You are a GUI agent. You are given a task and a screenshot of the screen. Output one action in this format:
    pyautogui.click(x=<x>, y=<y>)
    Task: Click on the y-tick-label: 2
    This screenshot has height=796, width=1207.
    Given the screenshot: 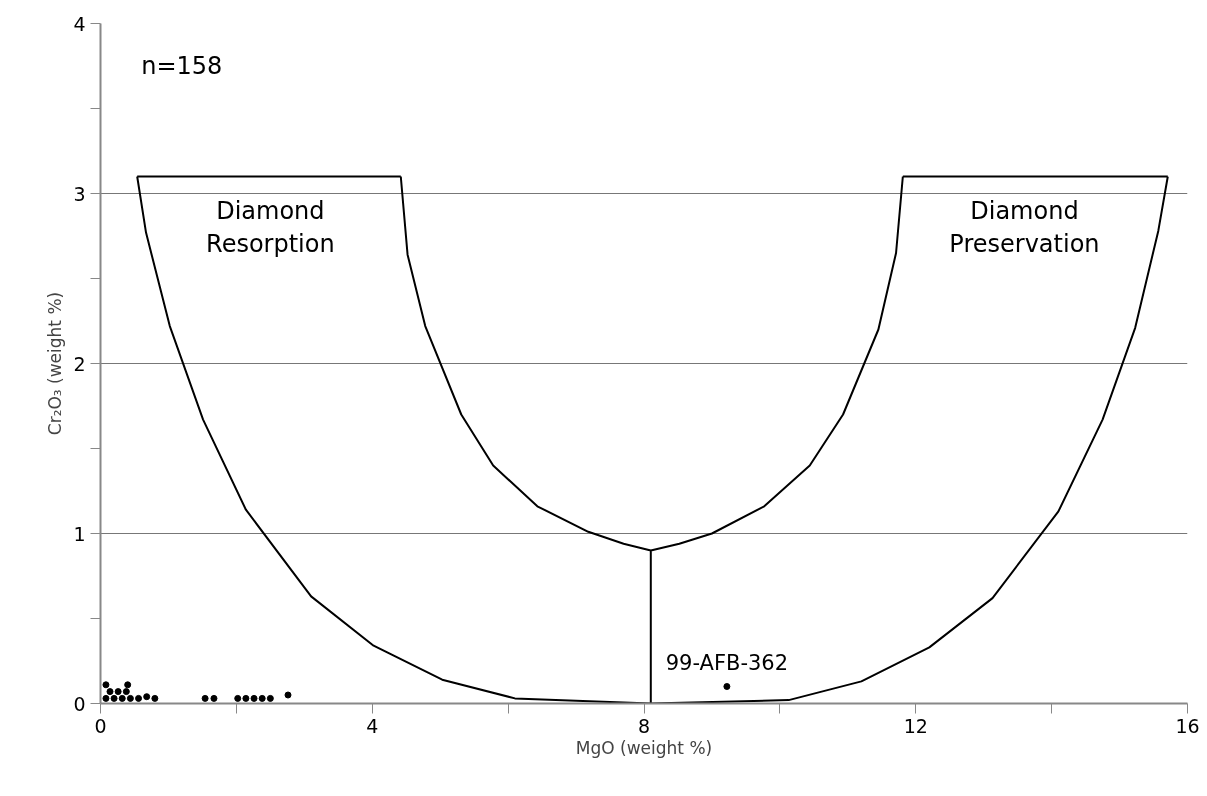 What is the action you would take?
    pyautogui.click(x=79, y=363)
    